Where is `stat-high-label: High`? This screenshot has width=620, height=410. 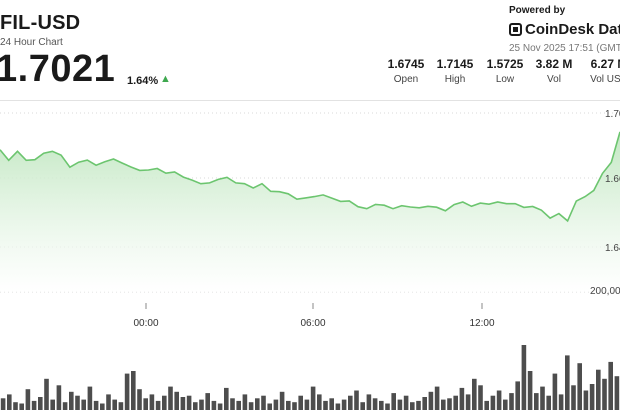 stat-high-label: High is located at coordinates (455, 79).